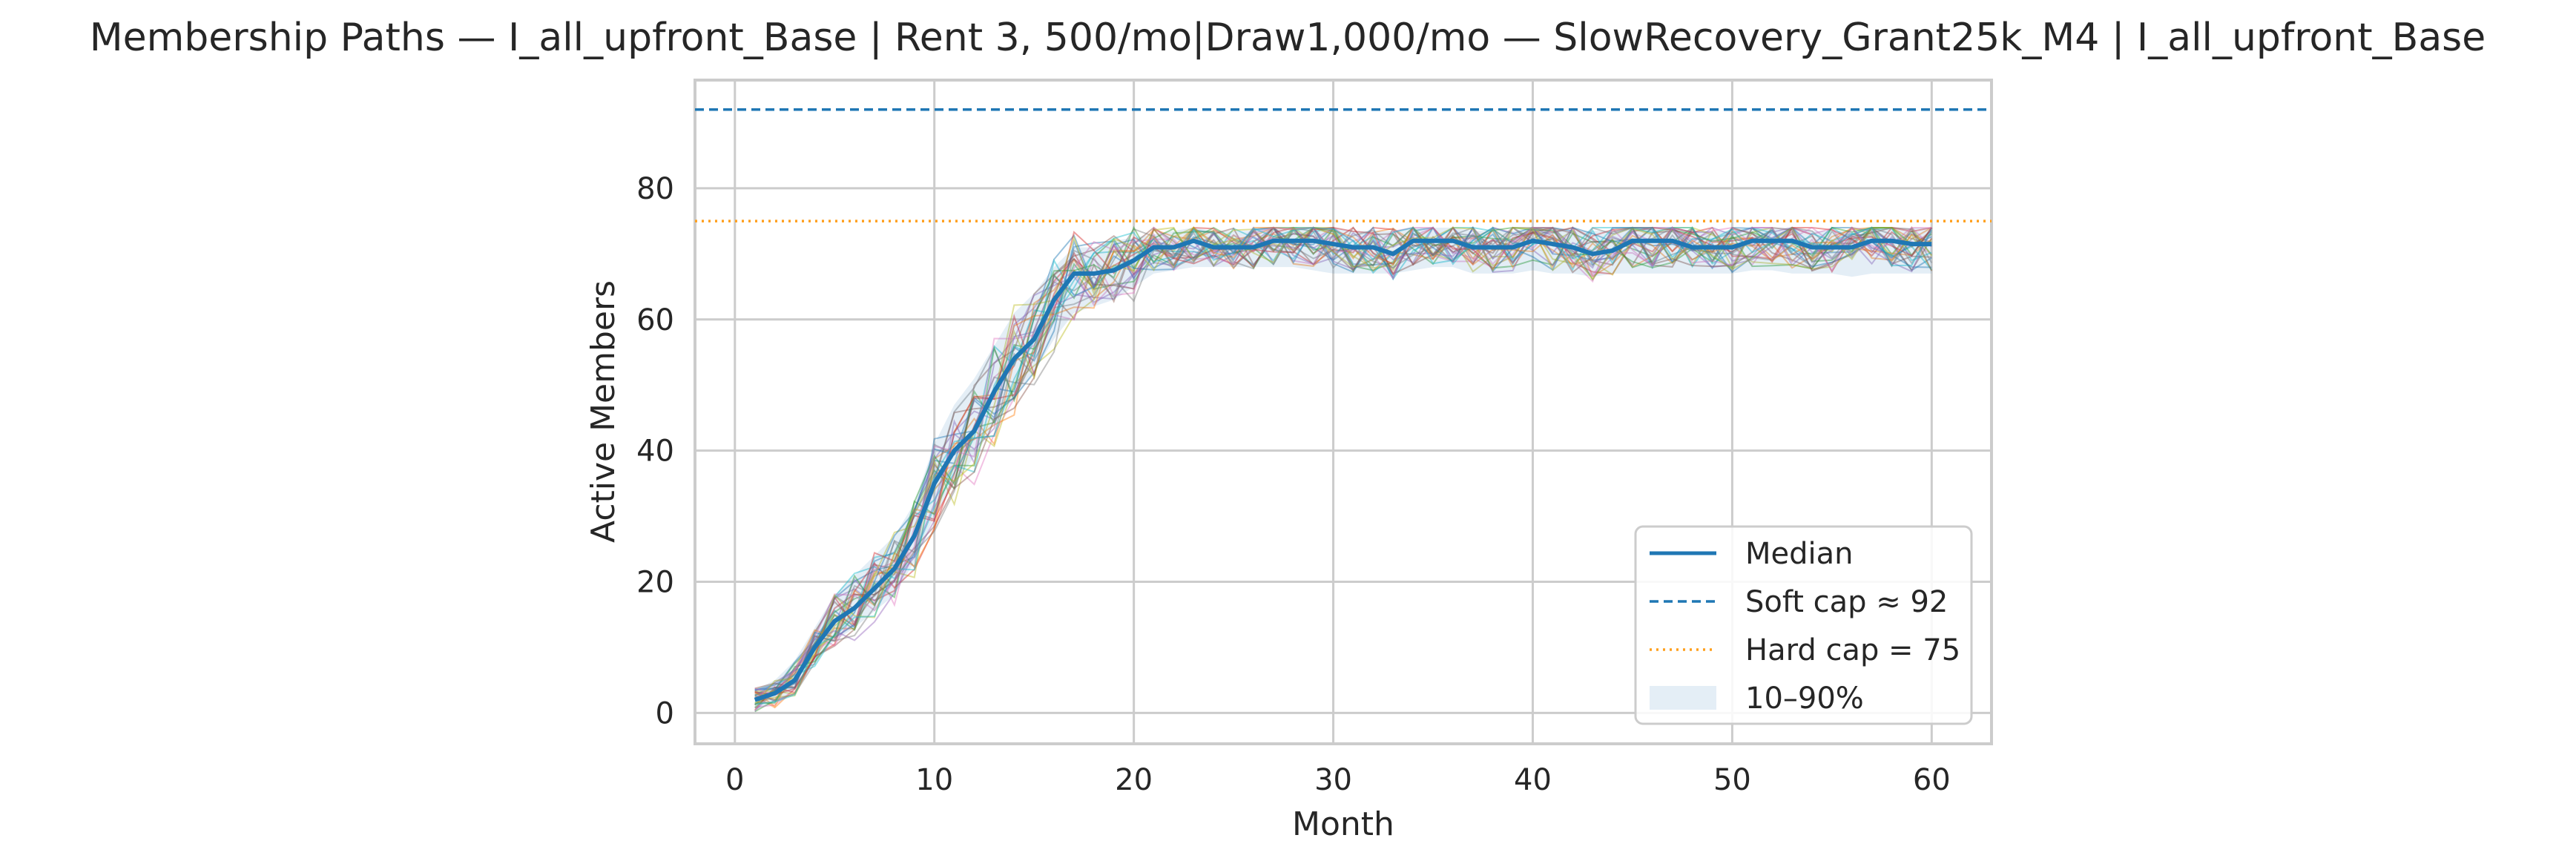 The width and height of the screenshot is (2576, 858). Describe the element at coordinates (1333, 780) in the screenshot. I see `x-tick-label: 30` at that location.